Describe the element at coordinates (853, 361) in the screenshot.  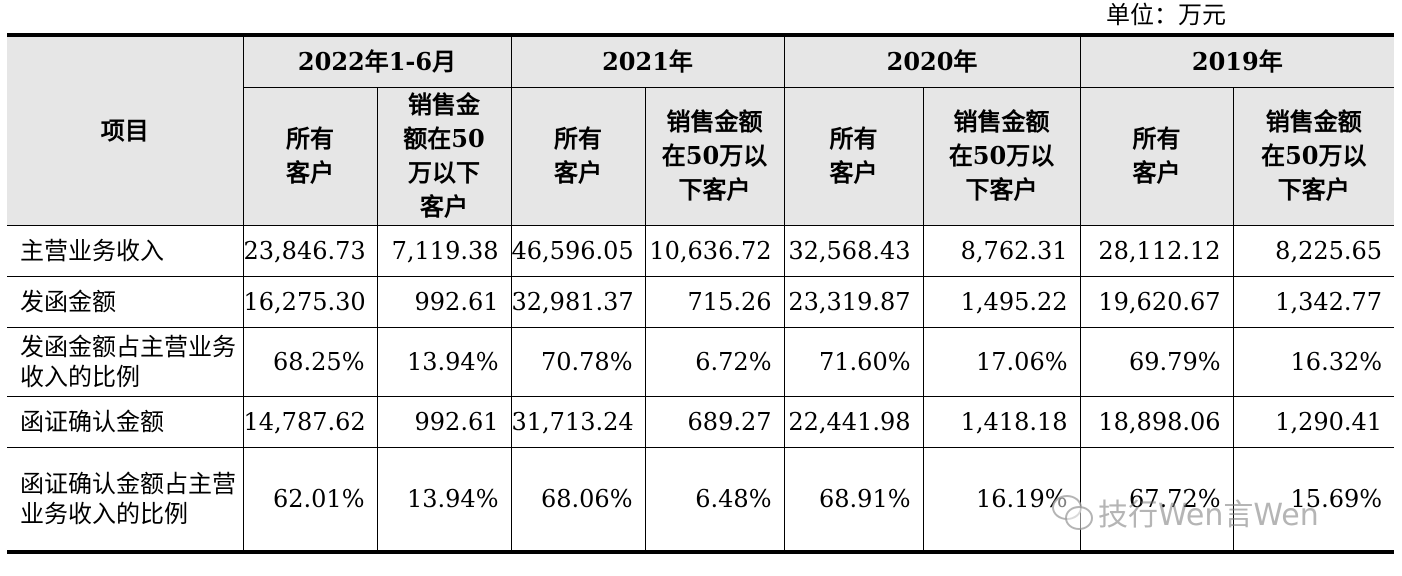
I see `table-cell: 71.60%` at that location.